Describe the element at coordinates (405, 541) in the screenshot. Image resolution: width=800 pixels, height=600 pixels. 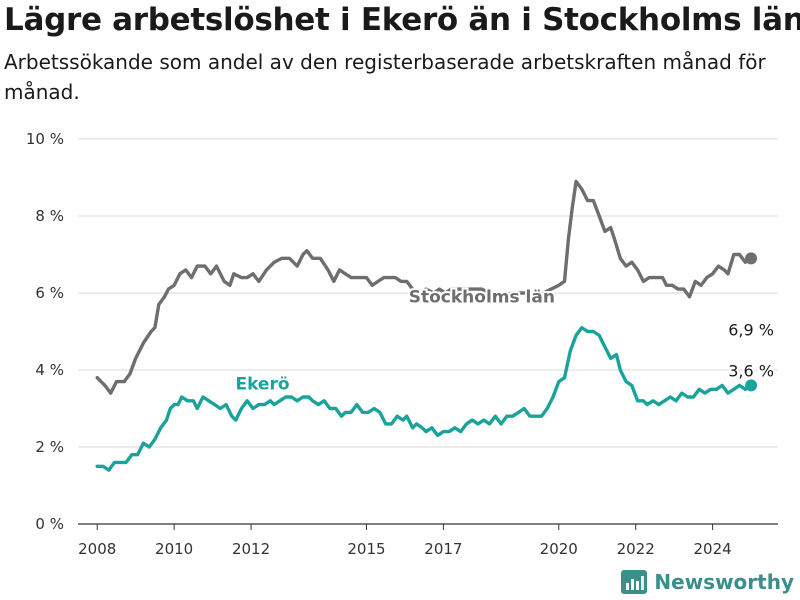
I see `x-axis-ticks: 2008 2010 2012 2015 2017 2020 2022 2024` at that location.